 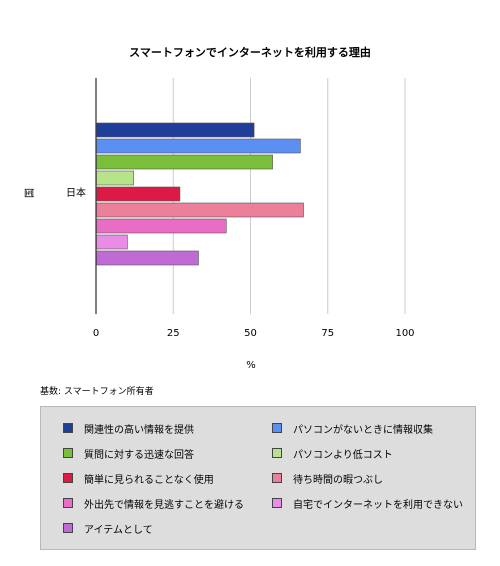 I want to click on legend-item: 待ち時間の暇つぶし, so click(x=327, y=478).